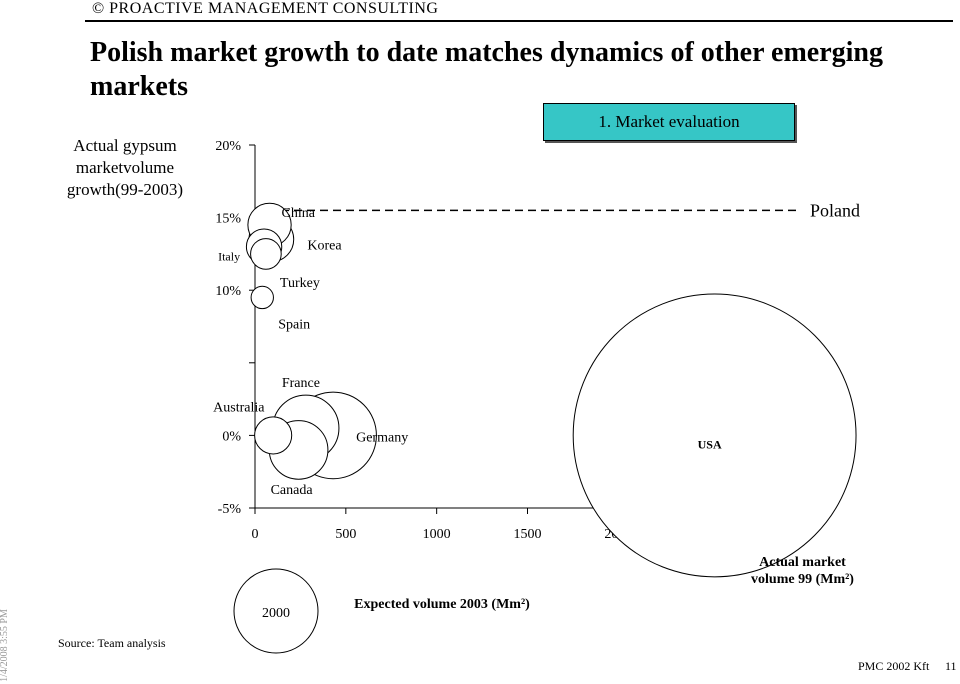 The image size is (960, 684). Describe the element at coordinates (894, 666) in the screenshot. I see `footer-label: PMC 2002 Kft` at that location.